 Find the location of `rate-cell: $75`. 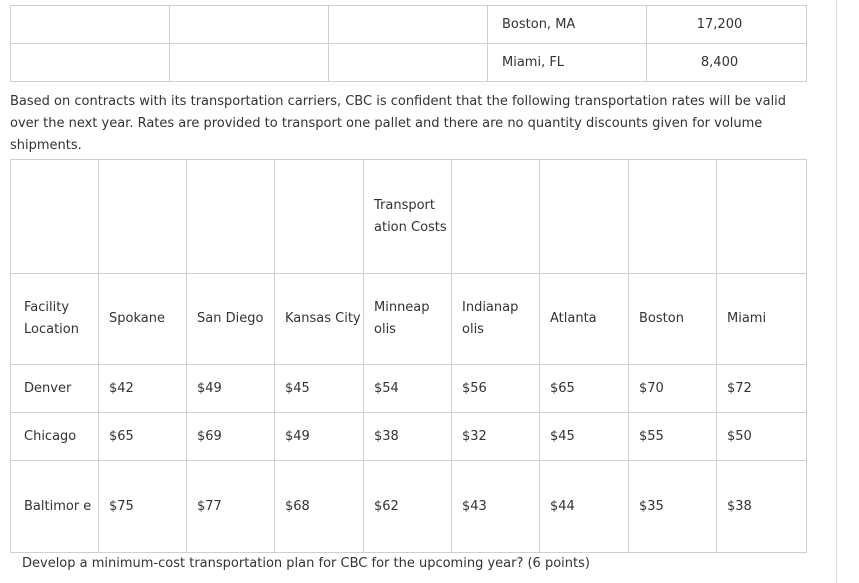

rate-cell: $75 is located at coordinates (142, 506).